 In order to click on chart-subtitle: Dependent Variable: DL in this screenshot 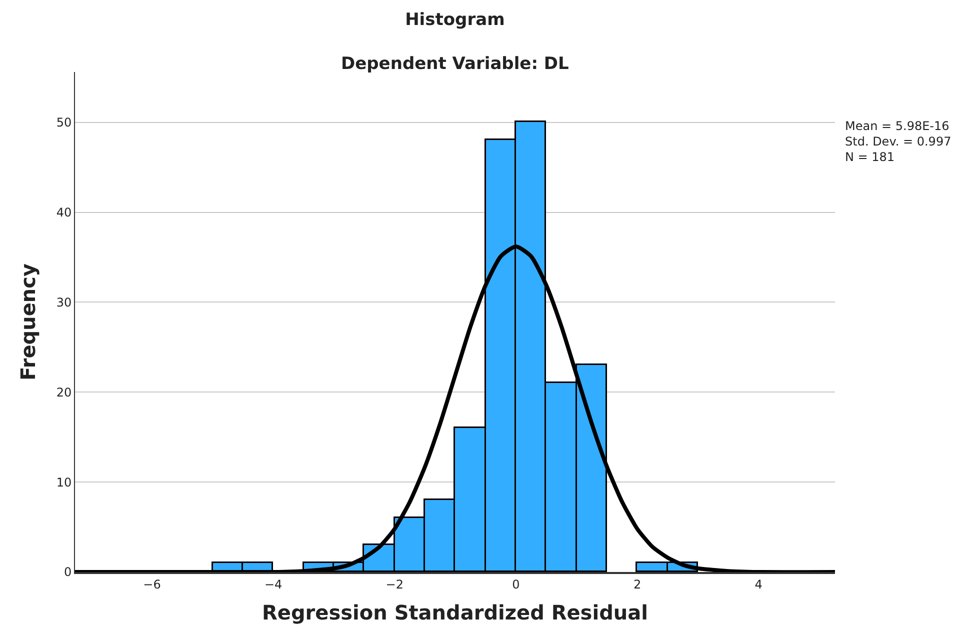, I will do `click(455, 64)`.